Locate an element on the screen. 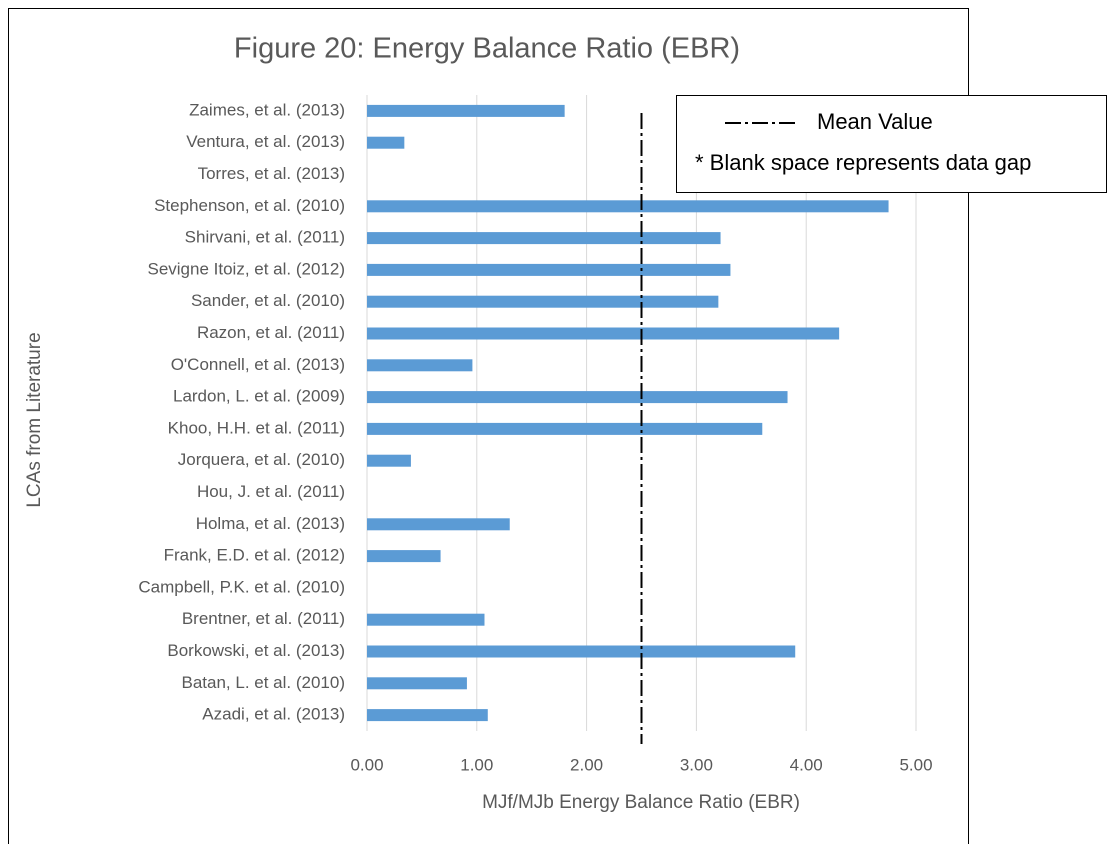 This screenshot has width=1110, height=844. y-tick-label: Batan, L. et al. (2010) is located at coordinates (264, 682).